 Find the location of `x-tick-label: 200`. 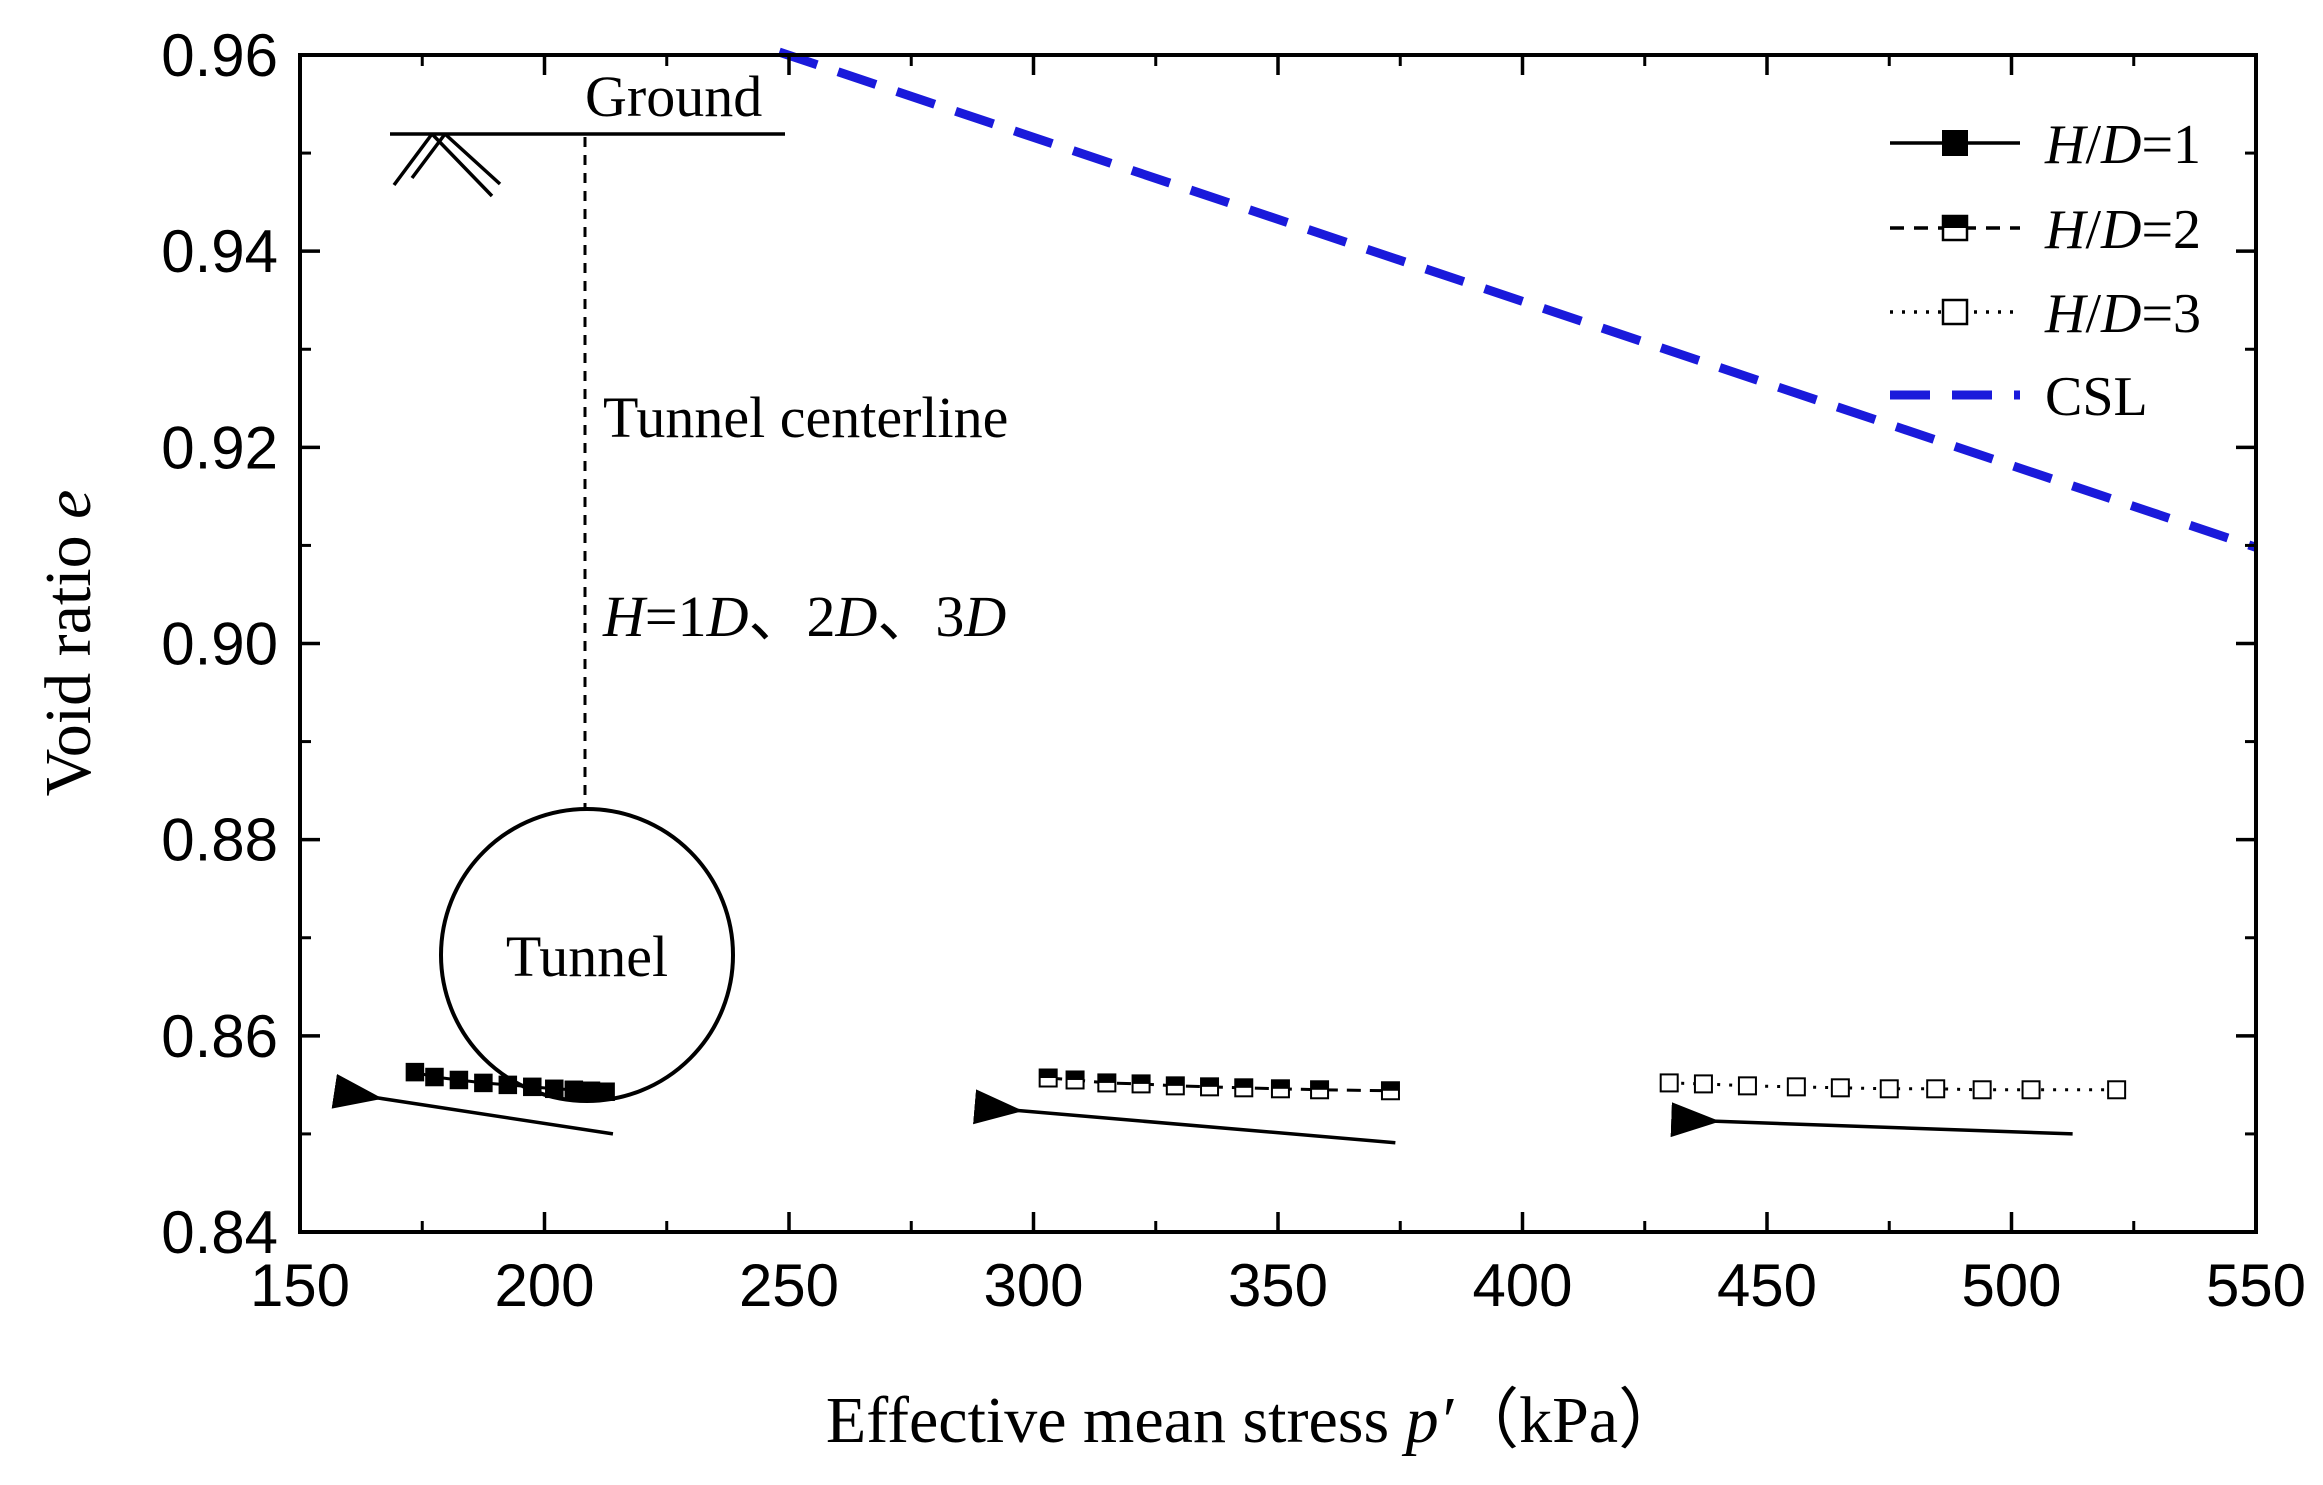

x-tick-label: 200 is located at coordinates (544, 1285).